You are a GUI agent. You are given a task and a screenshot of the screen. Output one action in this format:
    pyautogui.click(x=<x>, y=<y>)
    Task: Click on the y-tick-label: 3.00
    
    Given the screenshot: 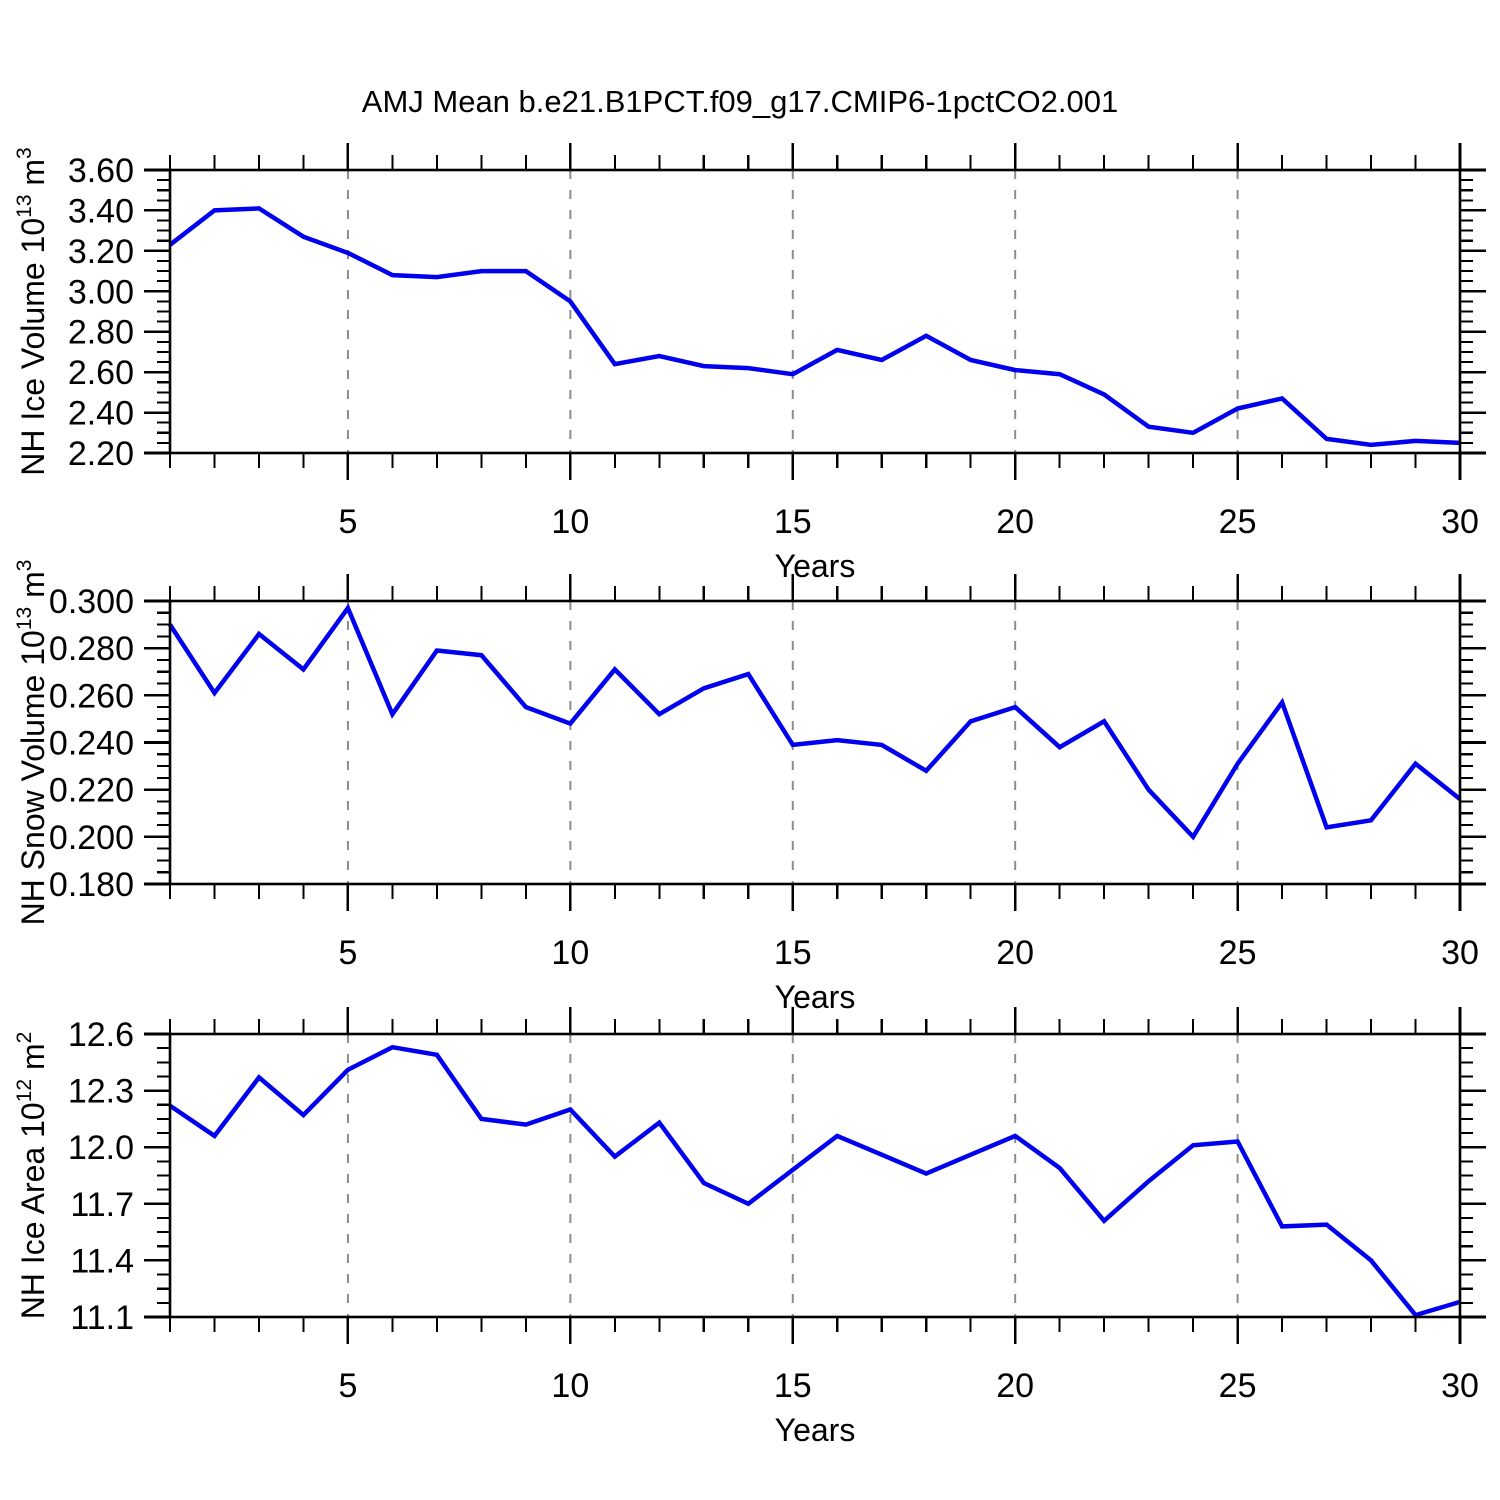 What is the action you would take?
    pyautogui.click(x=101, y=292)
    